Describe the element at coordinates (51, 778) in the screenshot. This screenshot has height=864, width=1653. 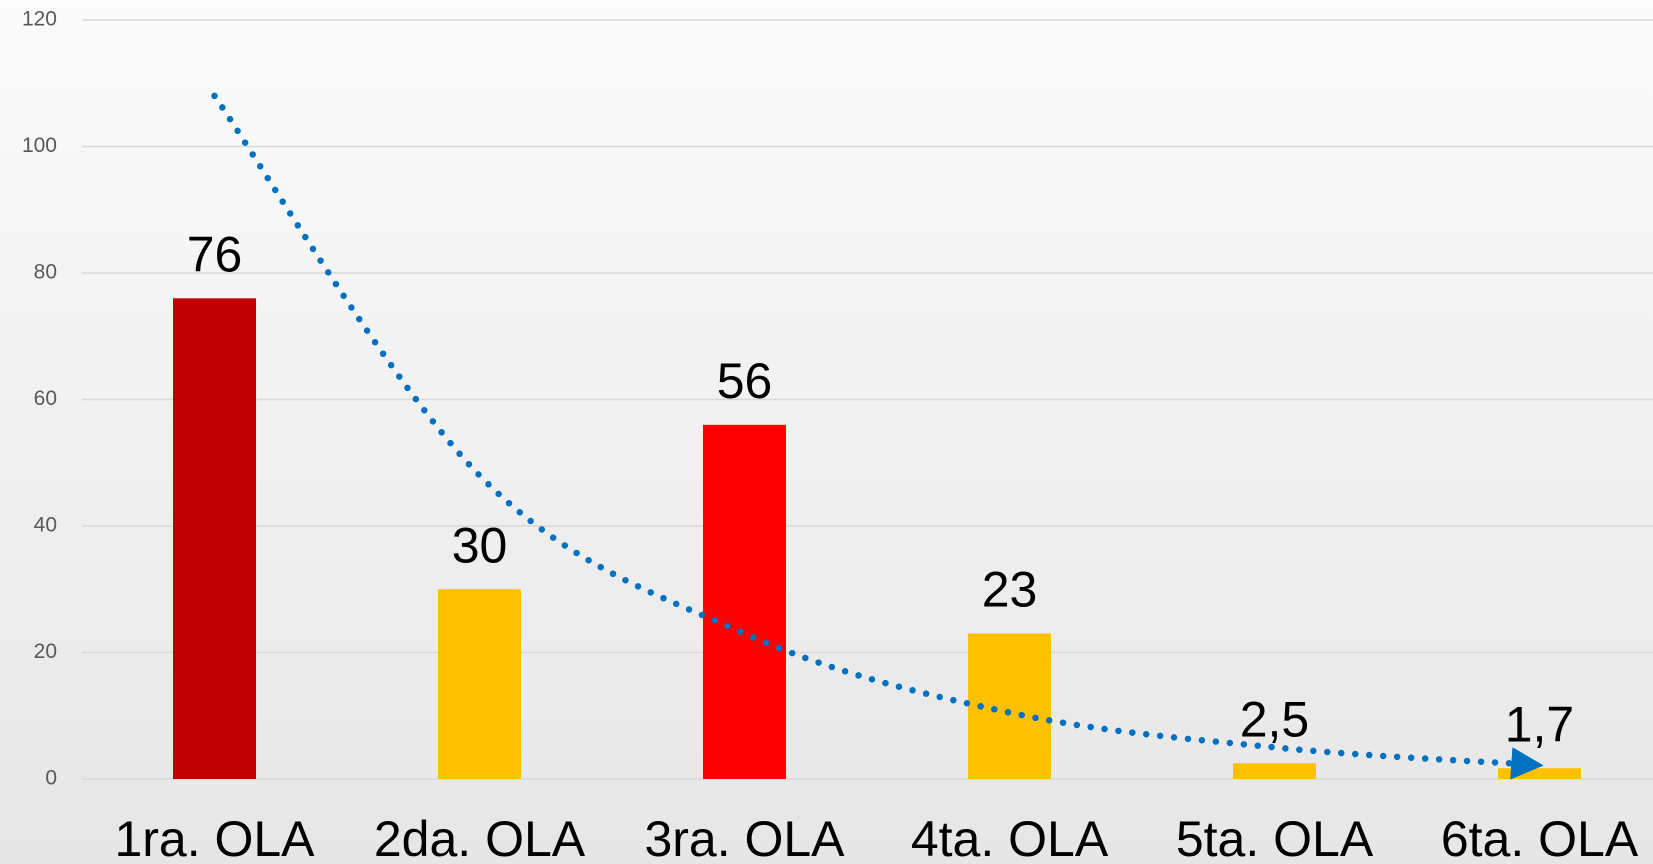
I see `y-tick-label: 0` at that location.